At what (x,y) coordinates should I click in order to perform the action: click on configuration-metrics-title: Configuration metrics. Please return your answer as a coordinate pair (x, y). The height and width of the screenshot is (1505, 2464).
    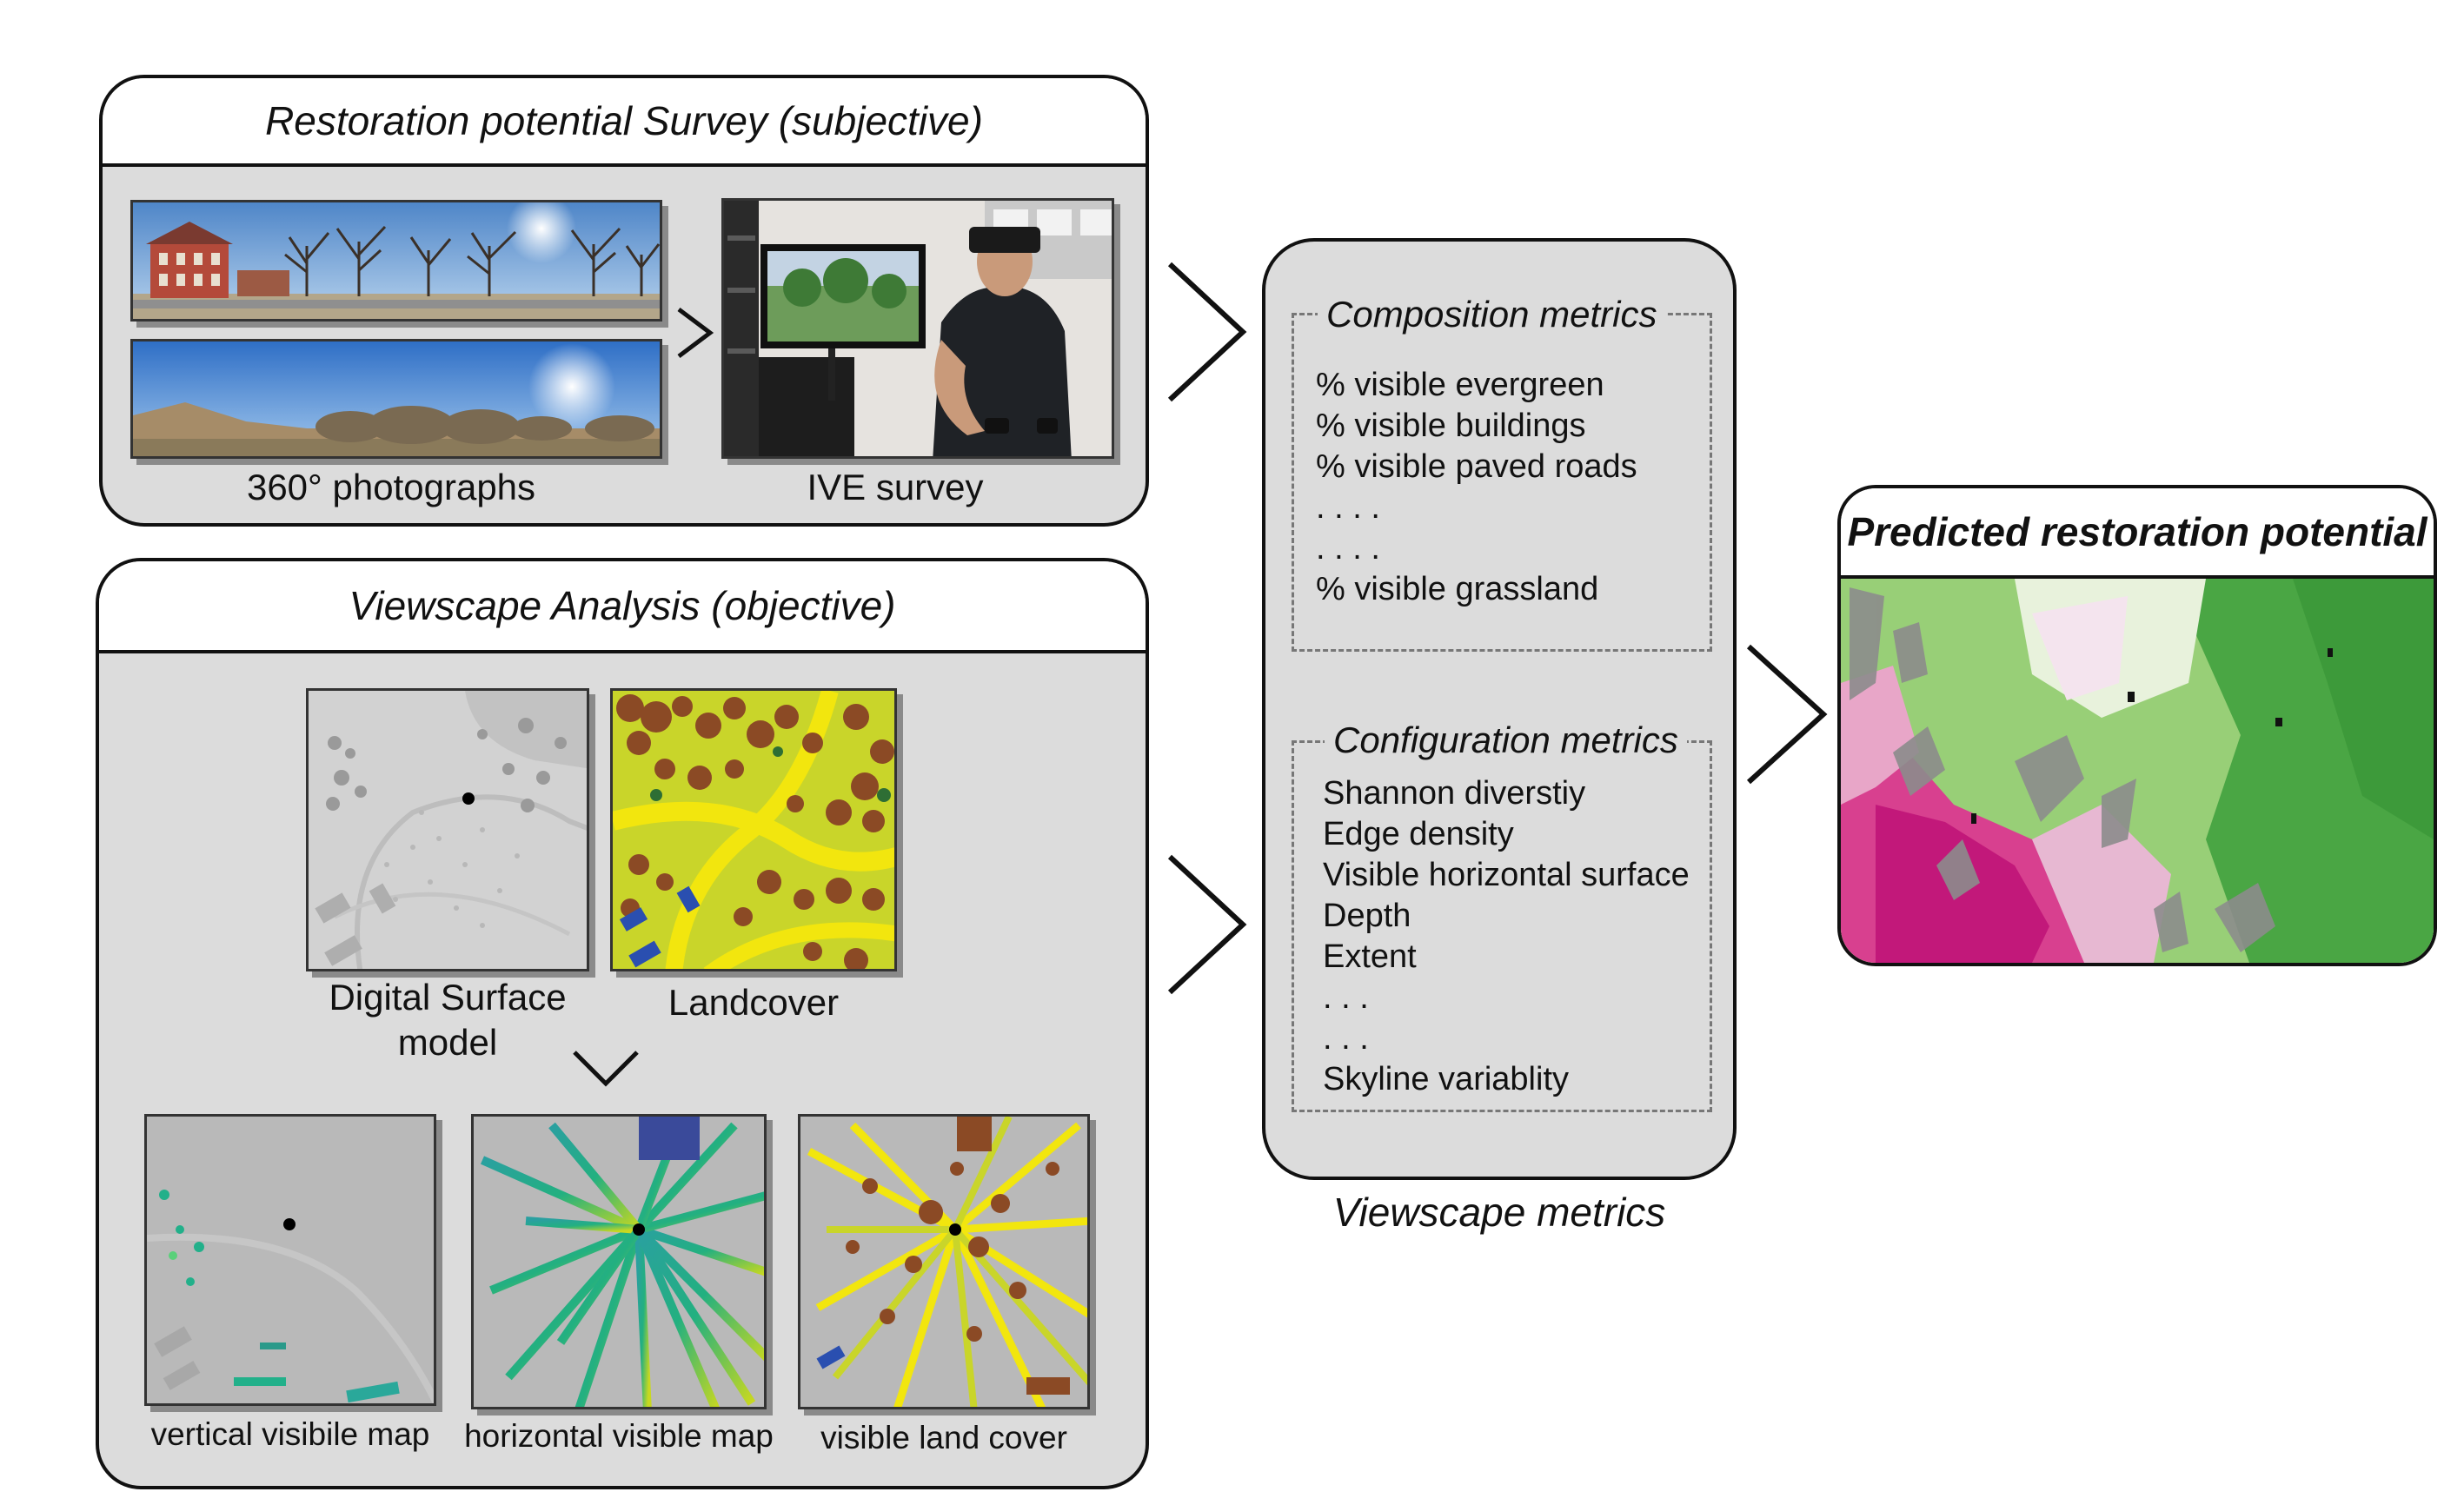
    Looking at the image, I should click on (1506, 740).